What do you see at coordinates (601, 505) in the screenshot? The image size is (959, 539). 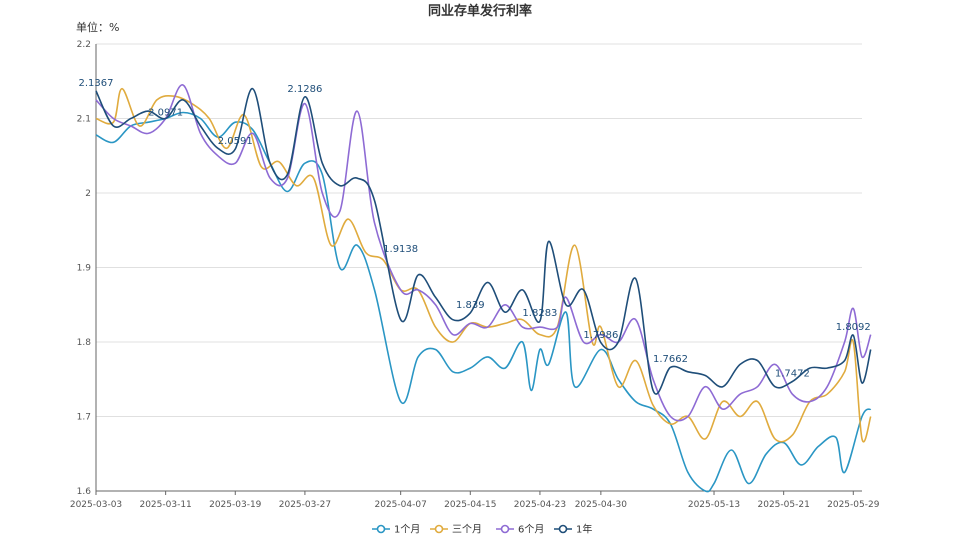 I see `x-tick-label: 2025-04-30` at bounding box center [601, 505].